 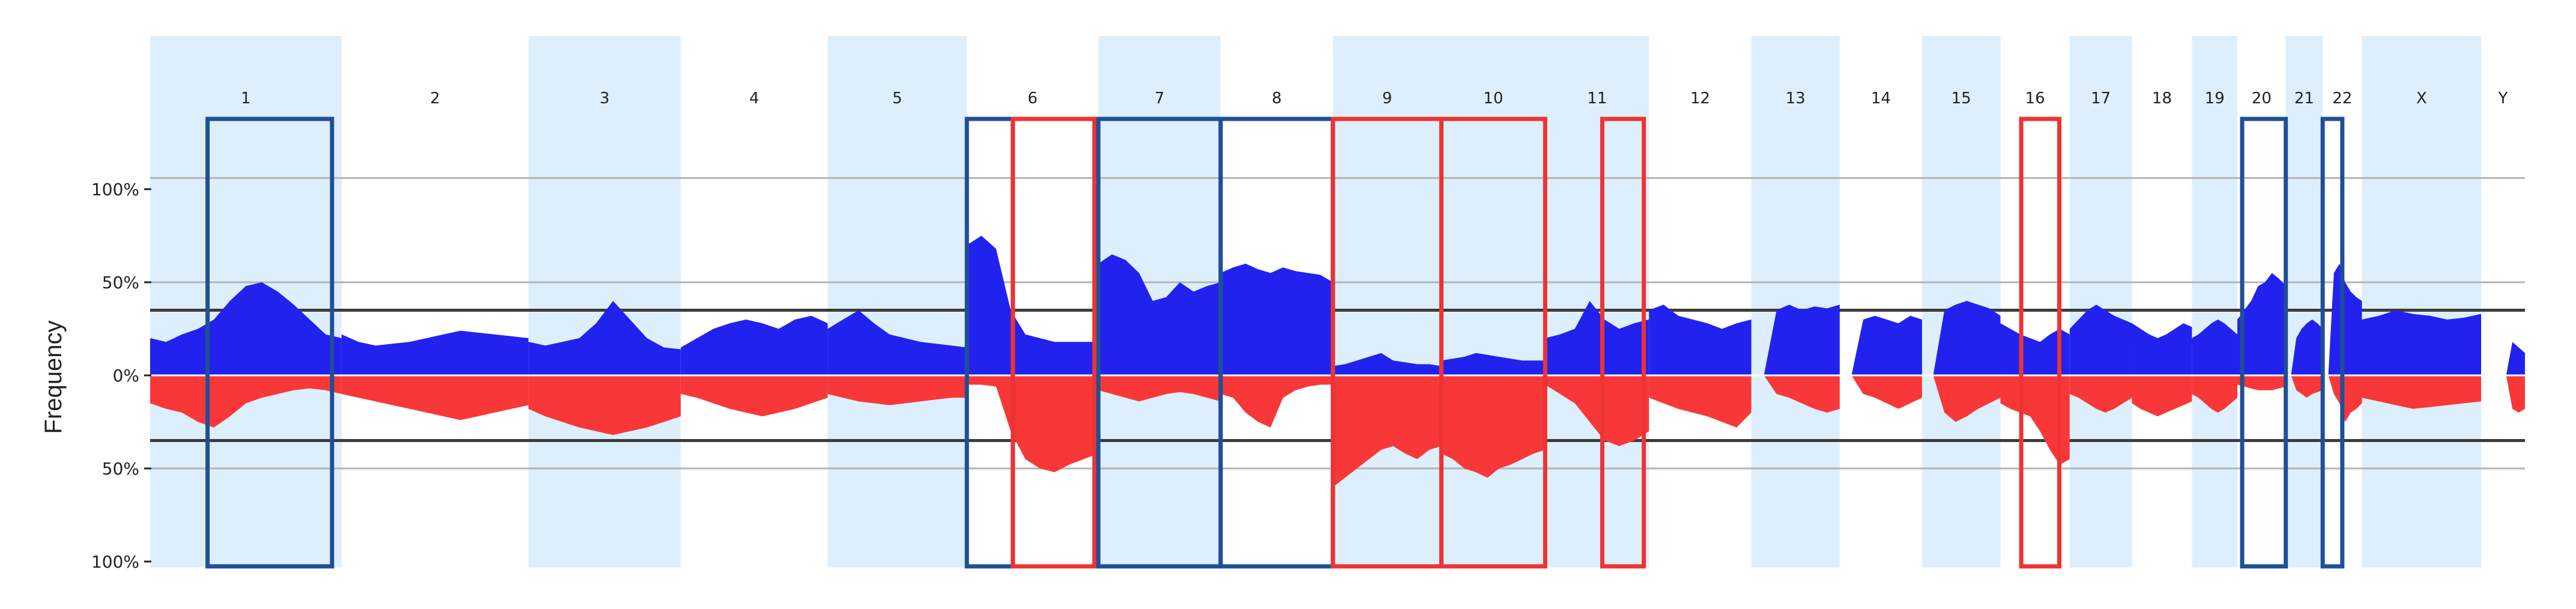 I want to click on chromosome-label: 4, so click(x=754, y=98).